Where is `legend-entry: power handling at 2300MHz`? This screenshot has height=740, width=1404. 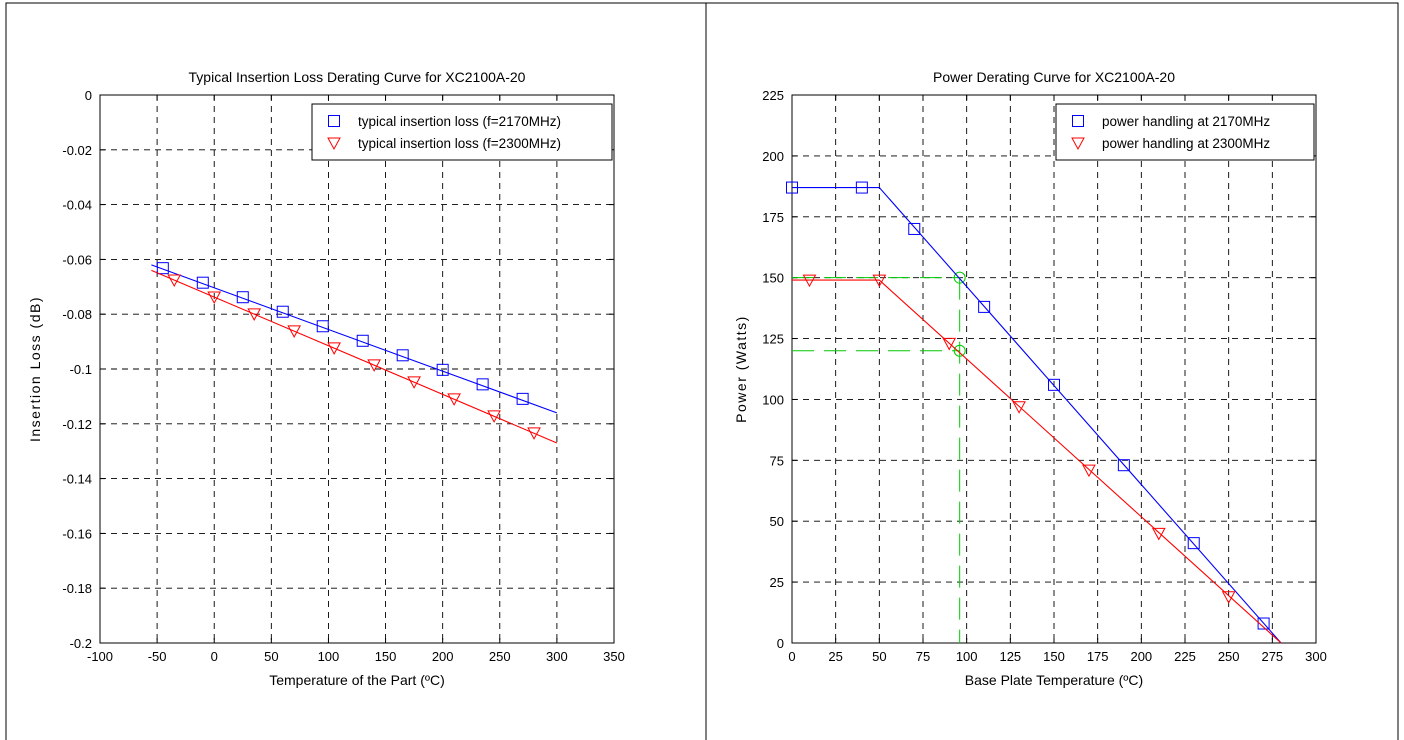 legend-entry: power handling at 2300MHz is located at coordinates (1186, 143).